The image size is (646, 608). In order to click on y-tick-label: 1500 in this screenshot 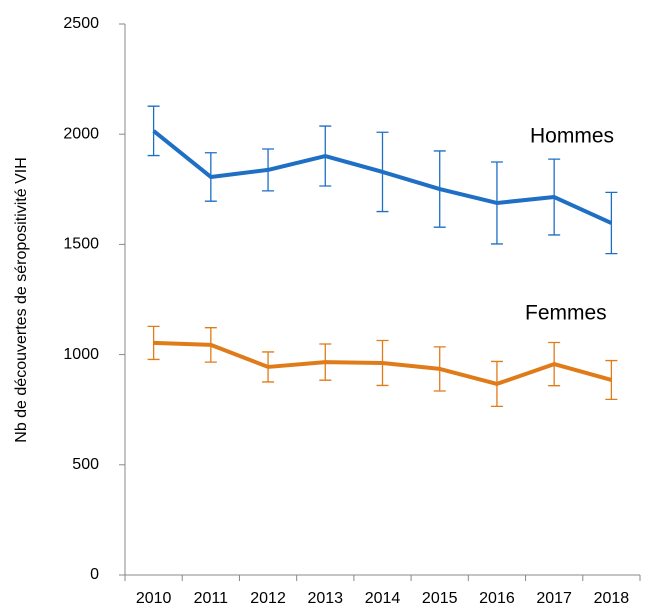, I will do `click(81, 244)`.